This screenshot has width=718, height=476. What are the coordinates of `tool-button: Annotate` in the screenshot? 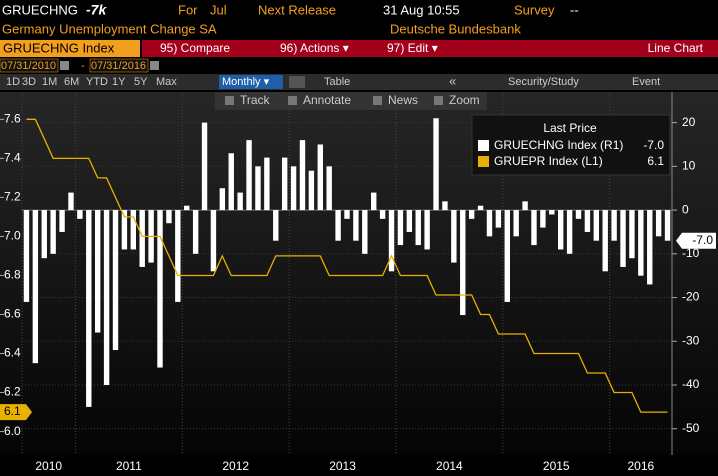 It's located at (327, 100).